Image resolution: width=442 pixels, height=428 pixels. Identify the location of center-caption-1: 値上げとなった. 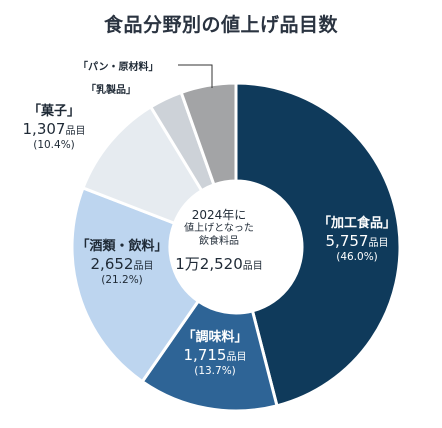
(219, 228).